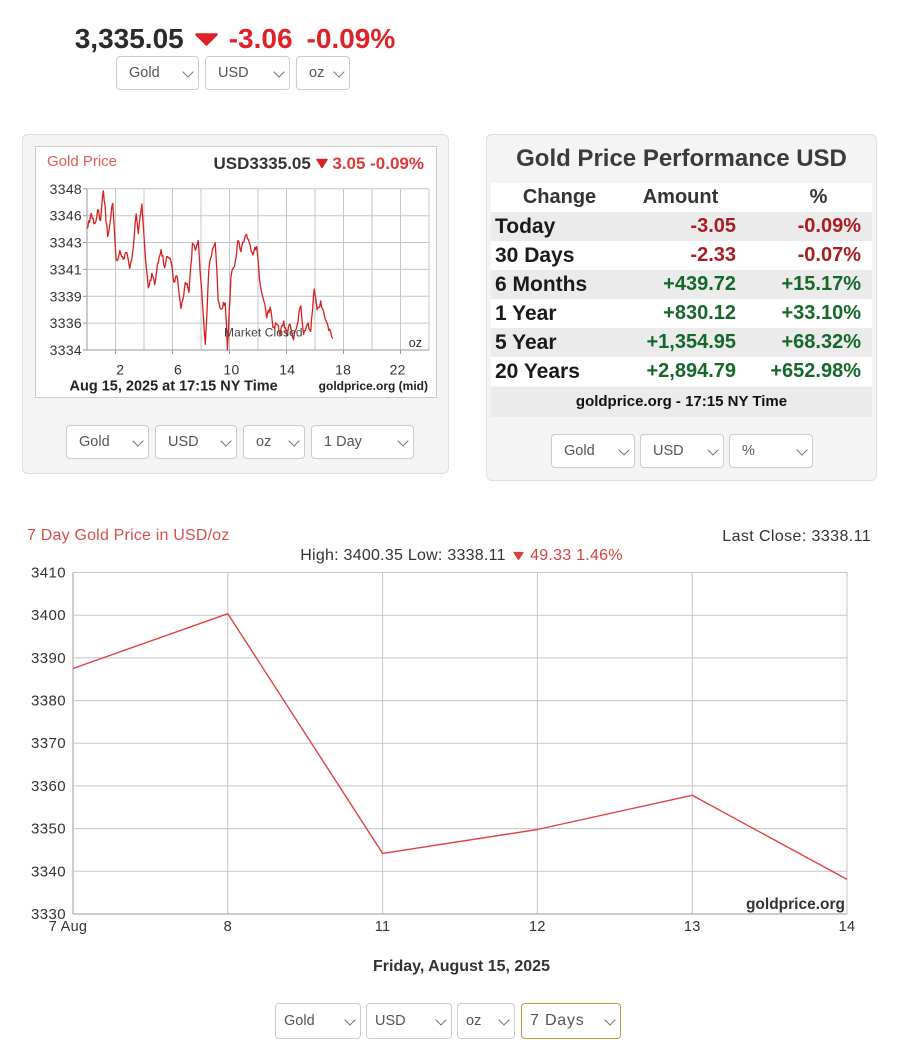 This screenshot has width=899, height=1057. Describe the element at coordinates (66, 216) in the screenshot. I see `svg-text: 3346` at that location.